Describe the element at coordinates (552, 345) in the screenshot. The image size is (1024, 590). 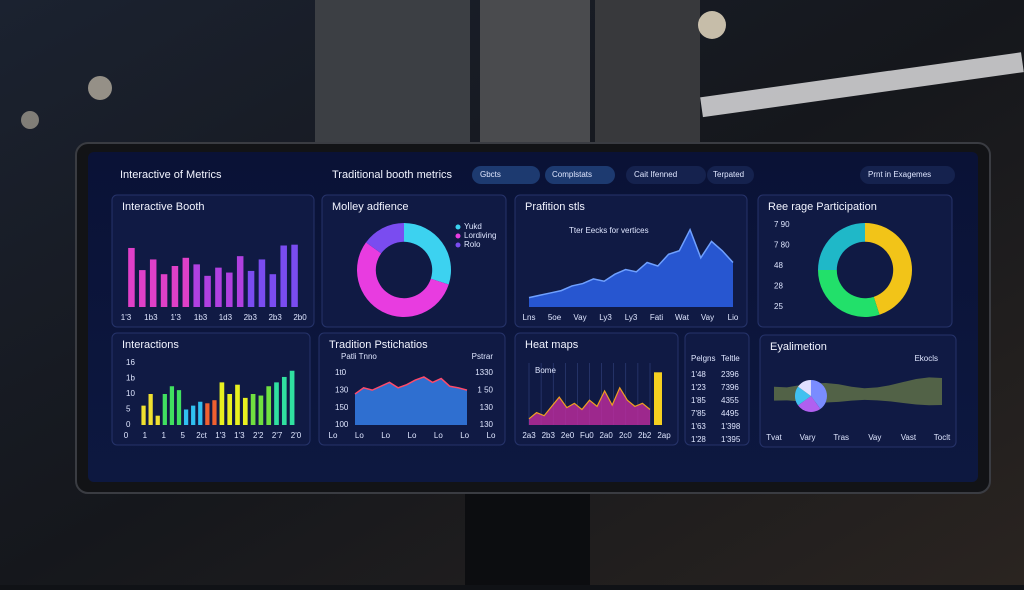
I see `panel-title: Heat maps` at that location.